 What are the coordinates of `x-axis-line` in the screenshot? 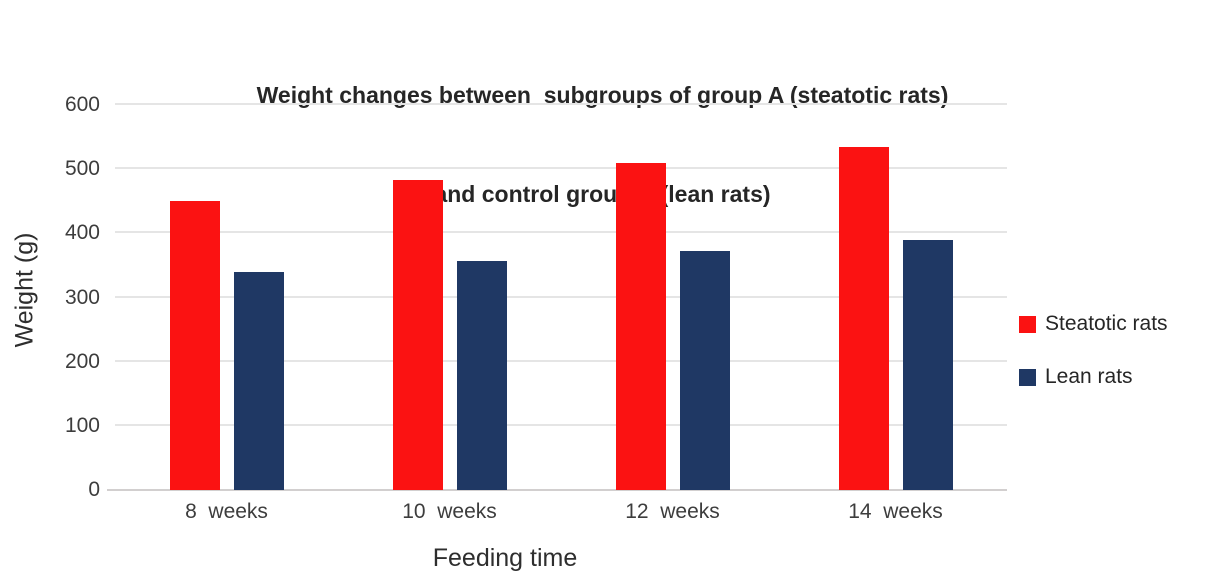 It's located at (557, 490).